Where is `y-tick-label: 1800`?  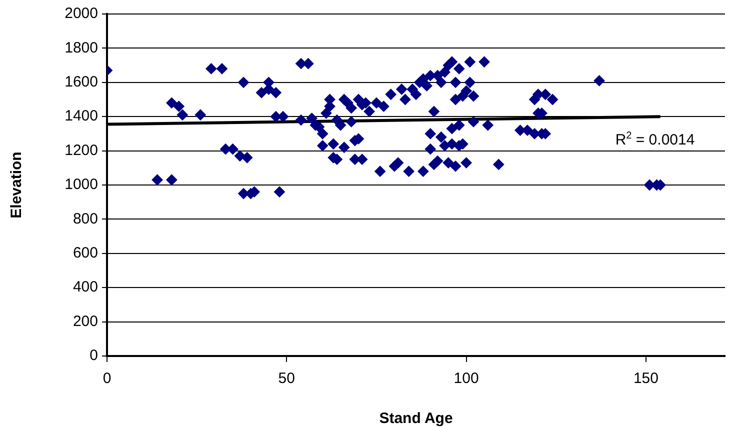
y-tick-label: 1800 is located at coordinates (81, 47).